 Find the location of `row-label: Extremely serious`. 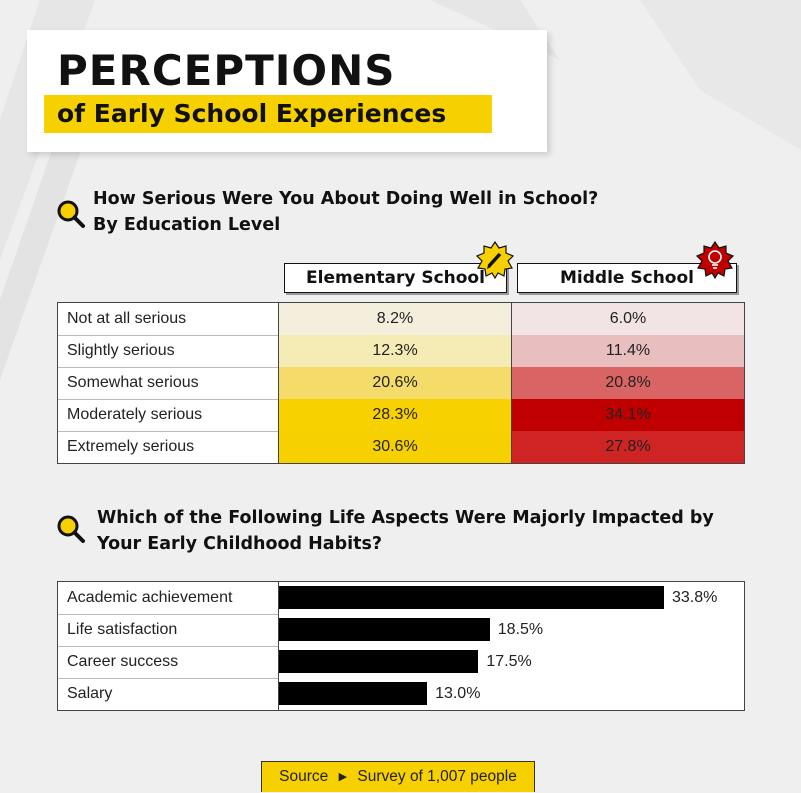

row-label: Extremely serious is located at coordinates (131, 446).